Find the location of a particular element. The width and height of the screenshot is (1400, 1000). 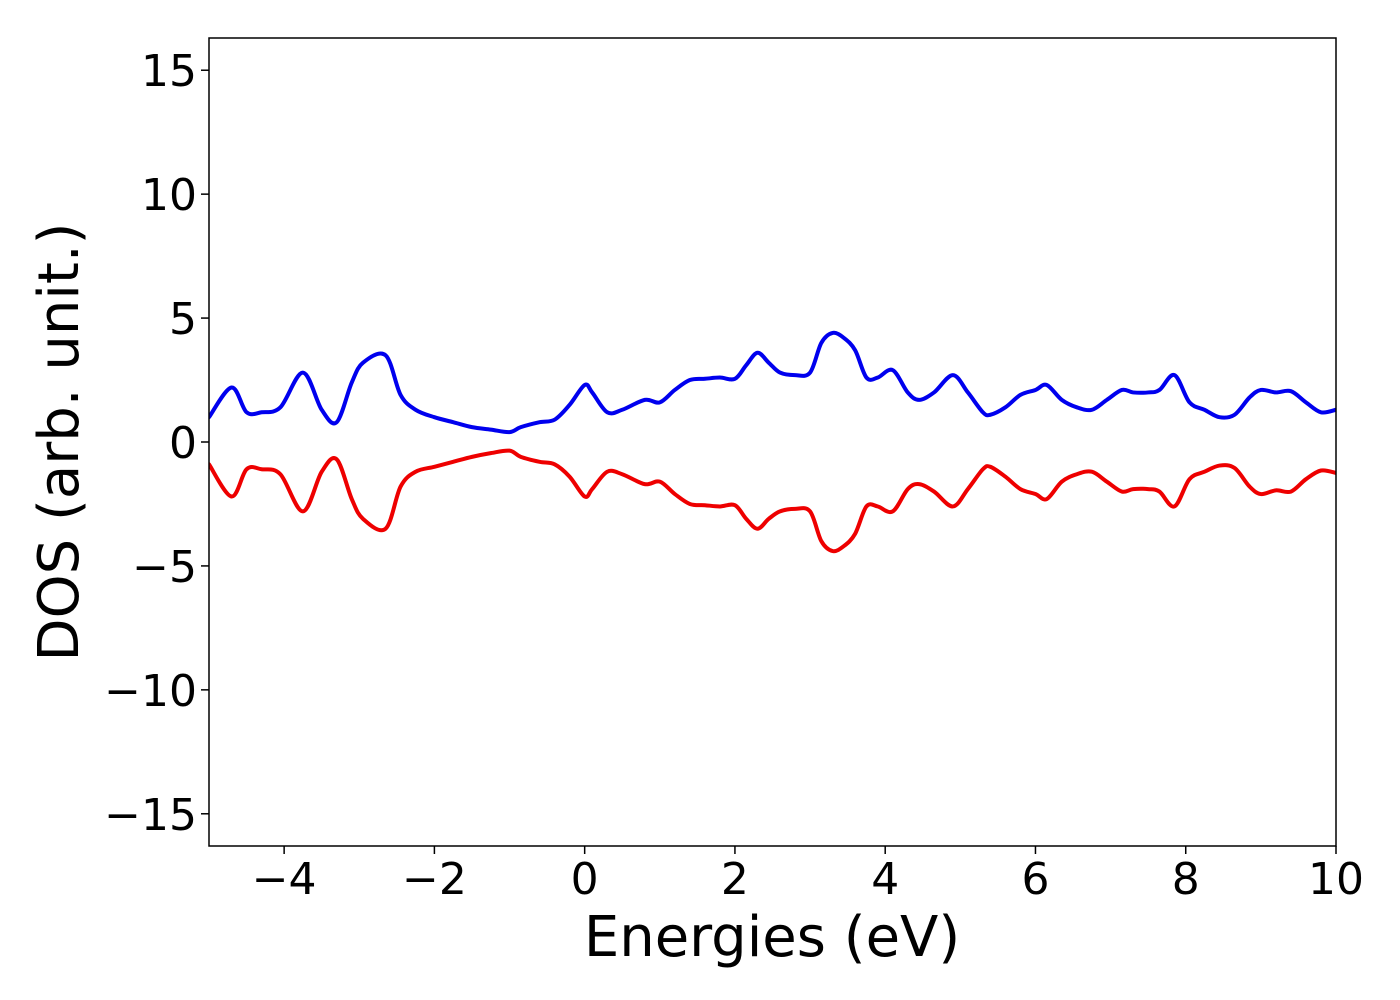

y-tick-label: 5 is located at coordinates (183, 319).